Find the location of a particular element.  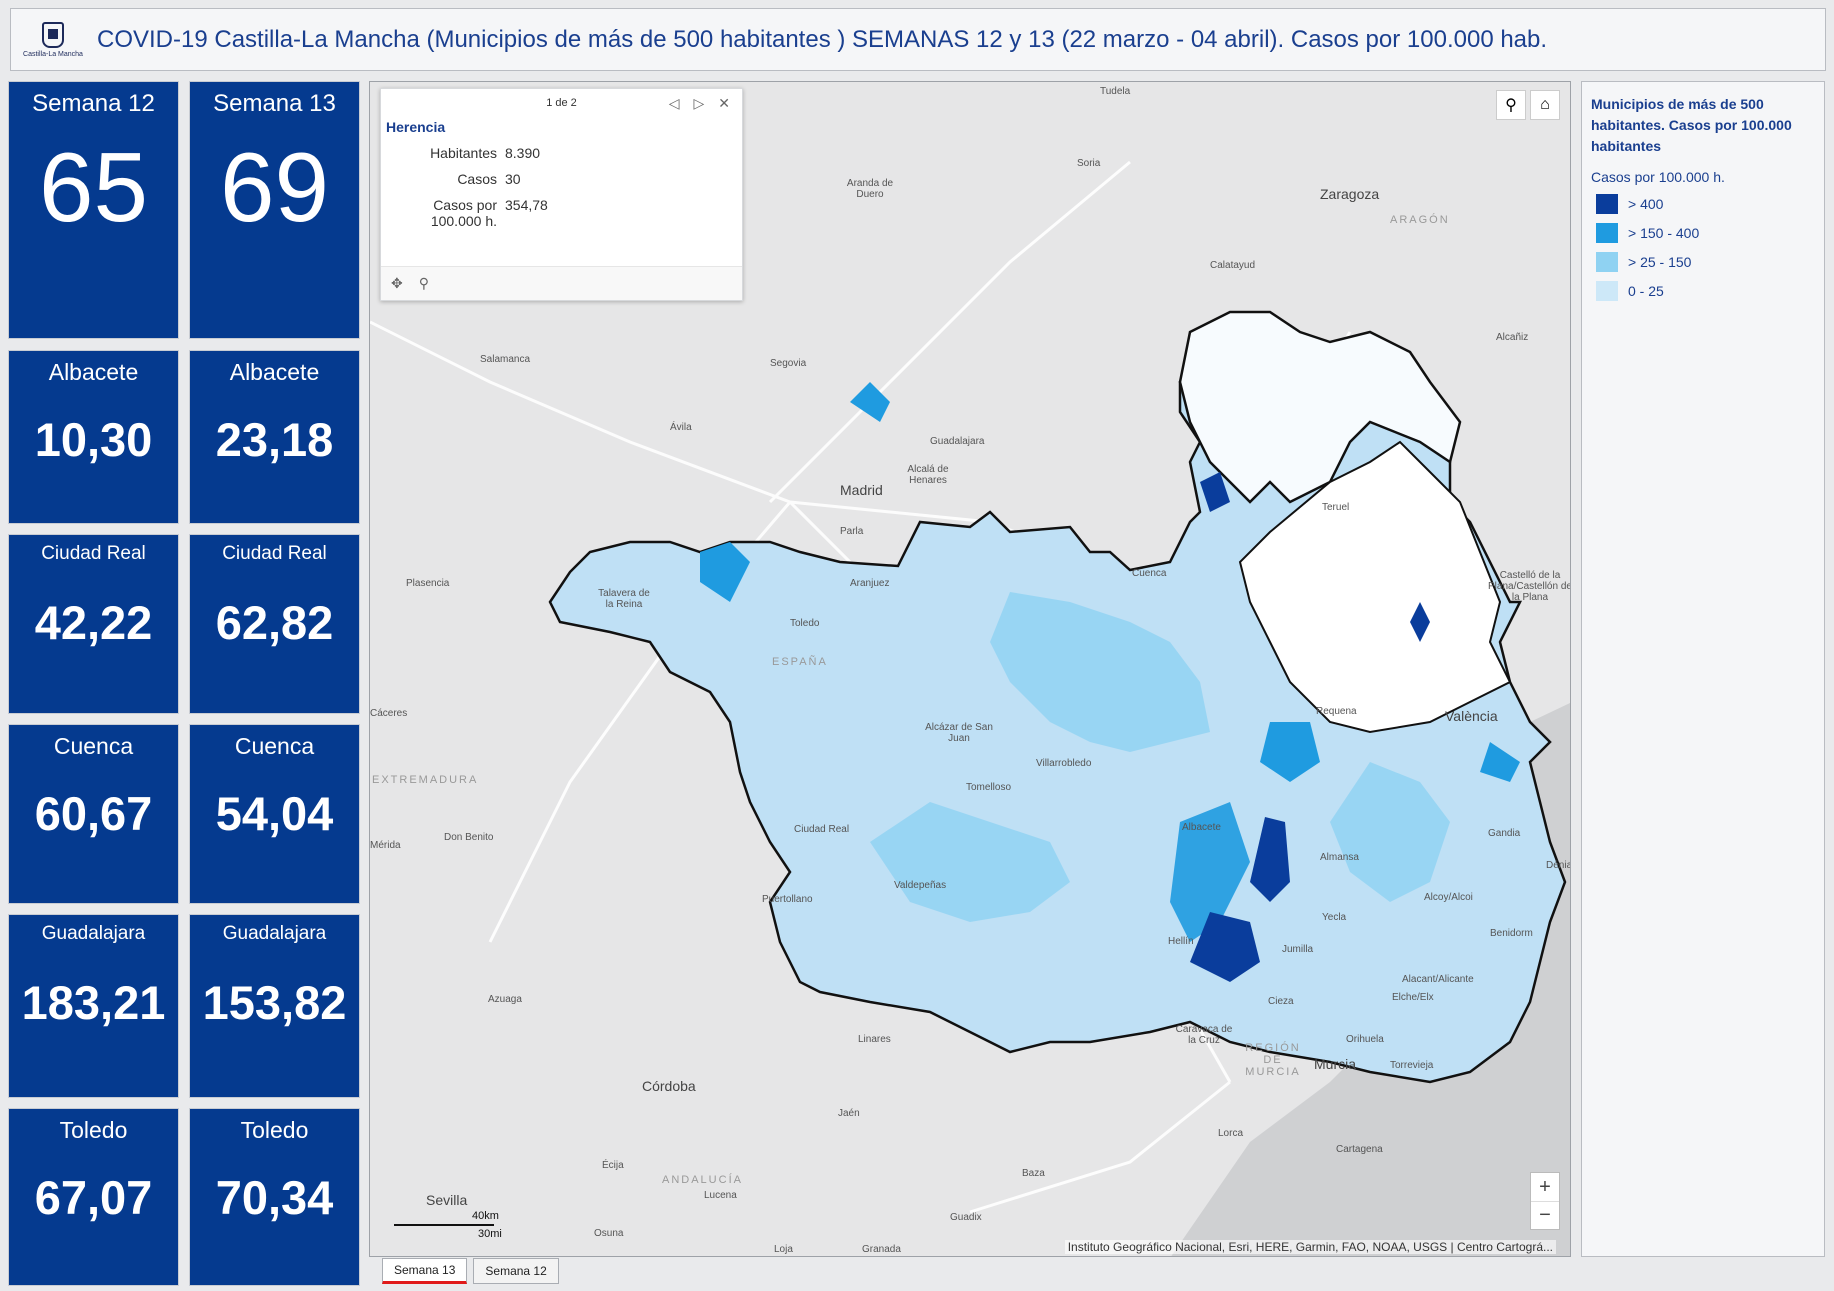

region-label: ARAGÓN is located at coordinates (1420, 220).